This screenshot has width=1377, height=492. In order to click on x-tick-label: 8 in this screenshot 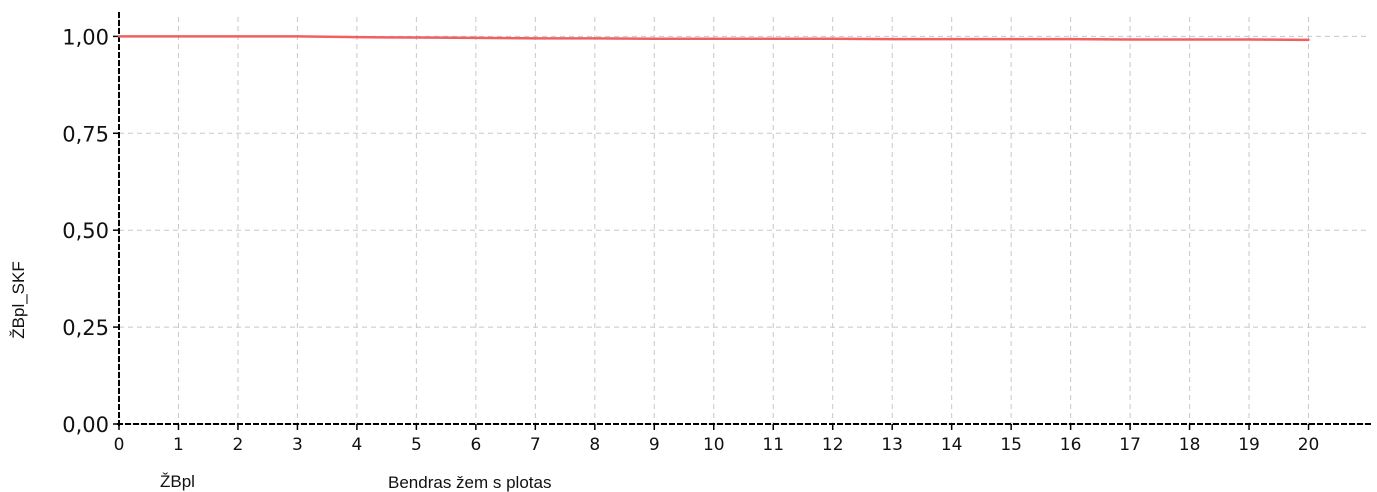, I will do `click(594, 445)`.